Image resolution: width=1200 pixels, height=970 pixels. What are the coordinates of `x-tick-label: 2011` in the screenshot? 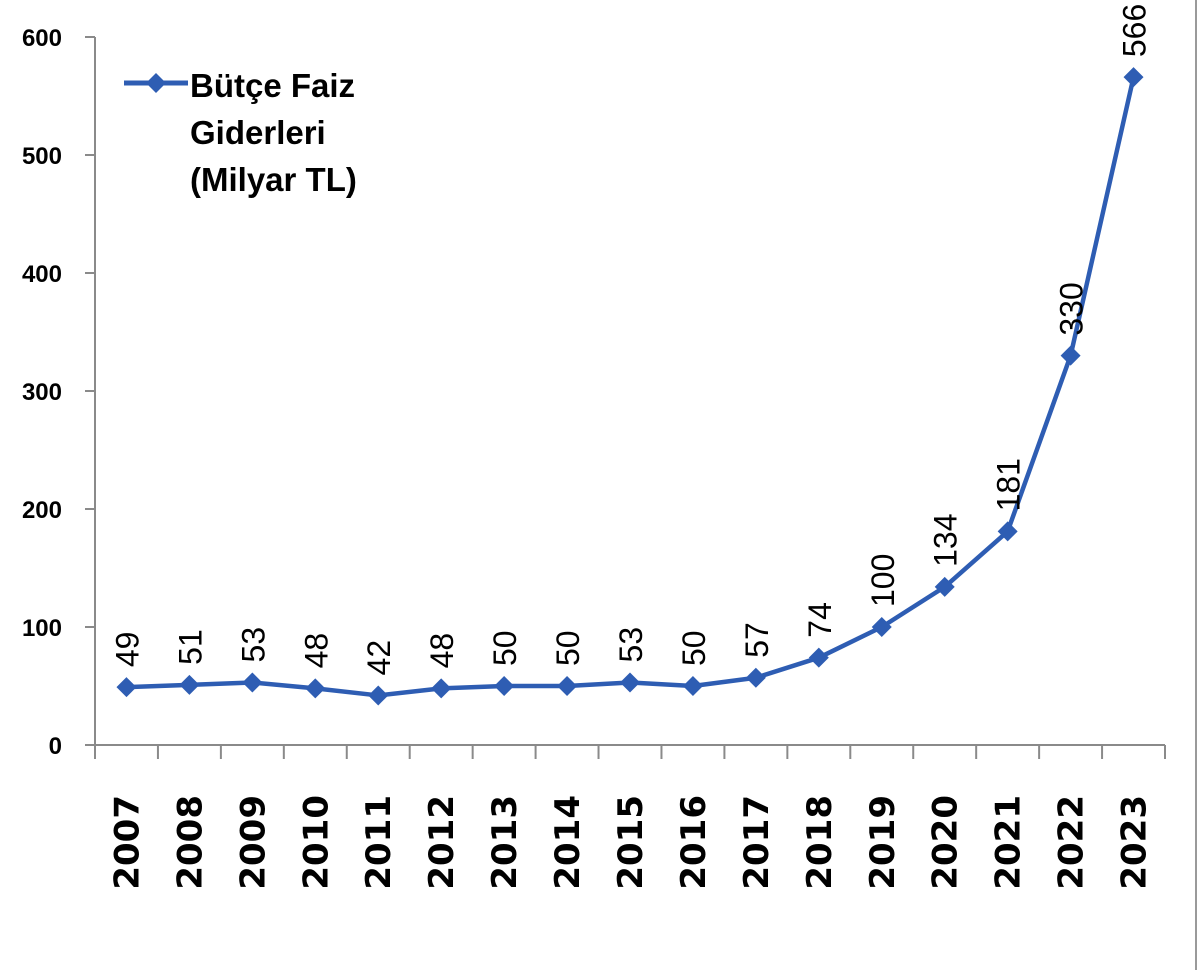 It's located at (379, 842).